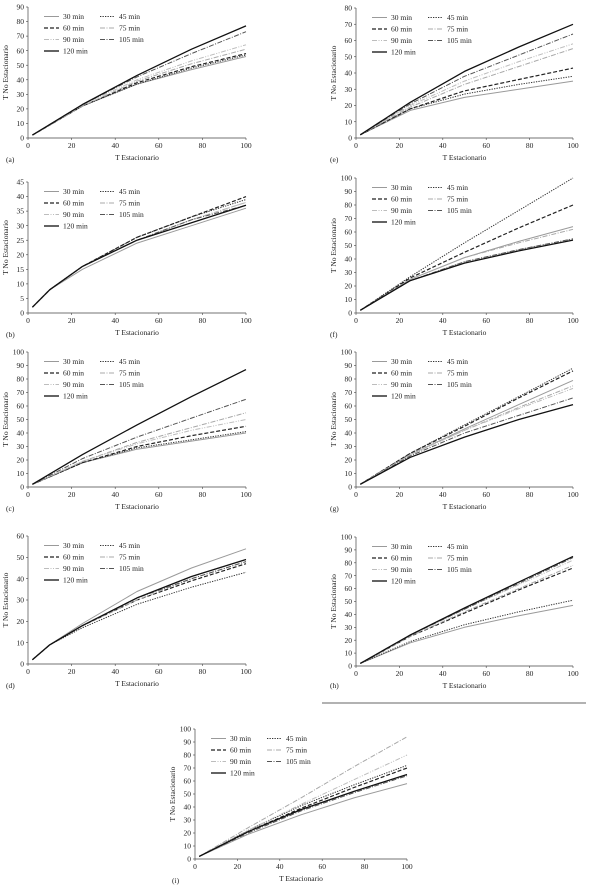 This screenshot has height=890, width=590. What do you see at coordinates (176, 880) in the screenshot?
I see `panel-label: (i)` at bounding box center [176, 880].